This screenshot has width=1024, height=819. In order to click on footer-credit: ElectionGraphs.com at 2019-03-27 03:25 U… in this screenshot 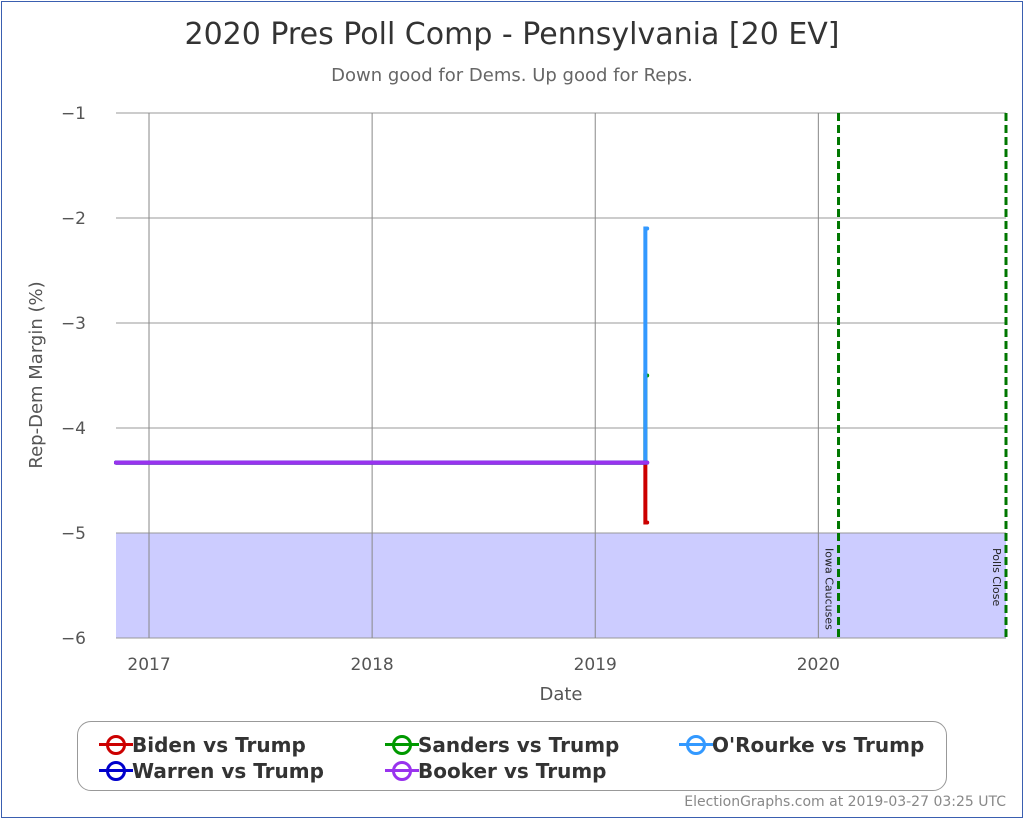, I will do `click(845, 802)`.